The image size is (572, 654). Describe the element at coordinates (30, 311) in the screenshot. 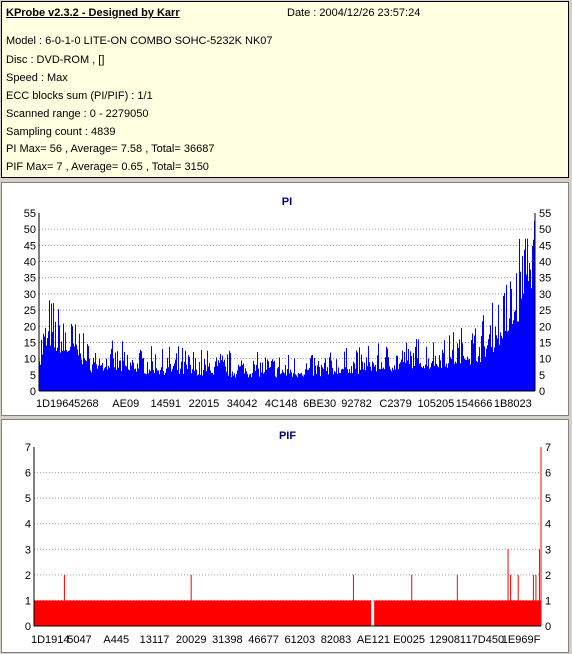

I see `y-tick-label-left: 25` at that location.